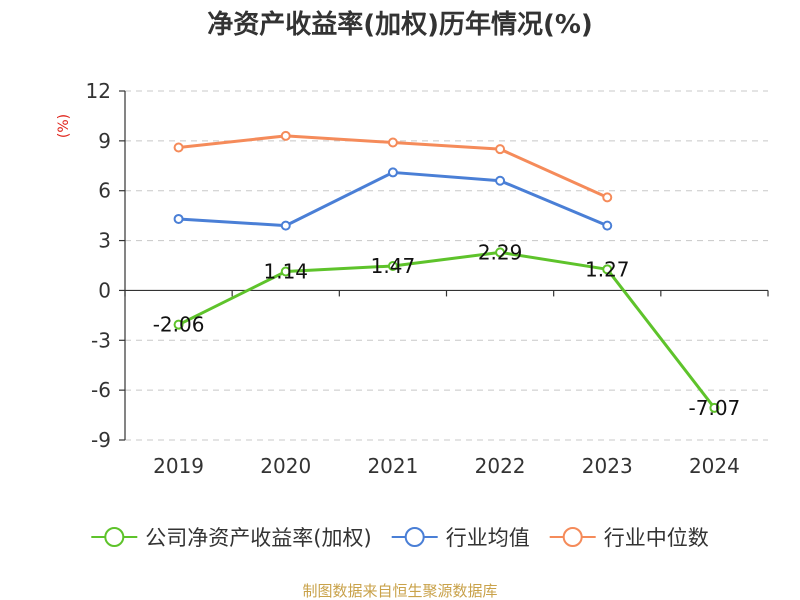 The height and width of the screenshot is (600, 800). I want to click on y-tick-label: -6, so click(101, 390).